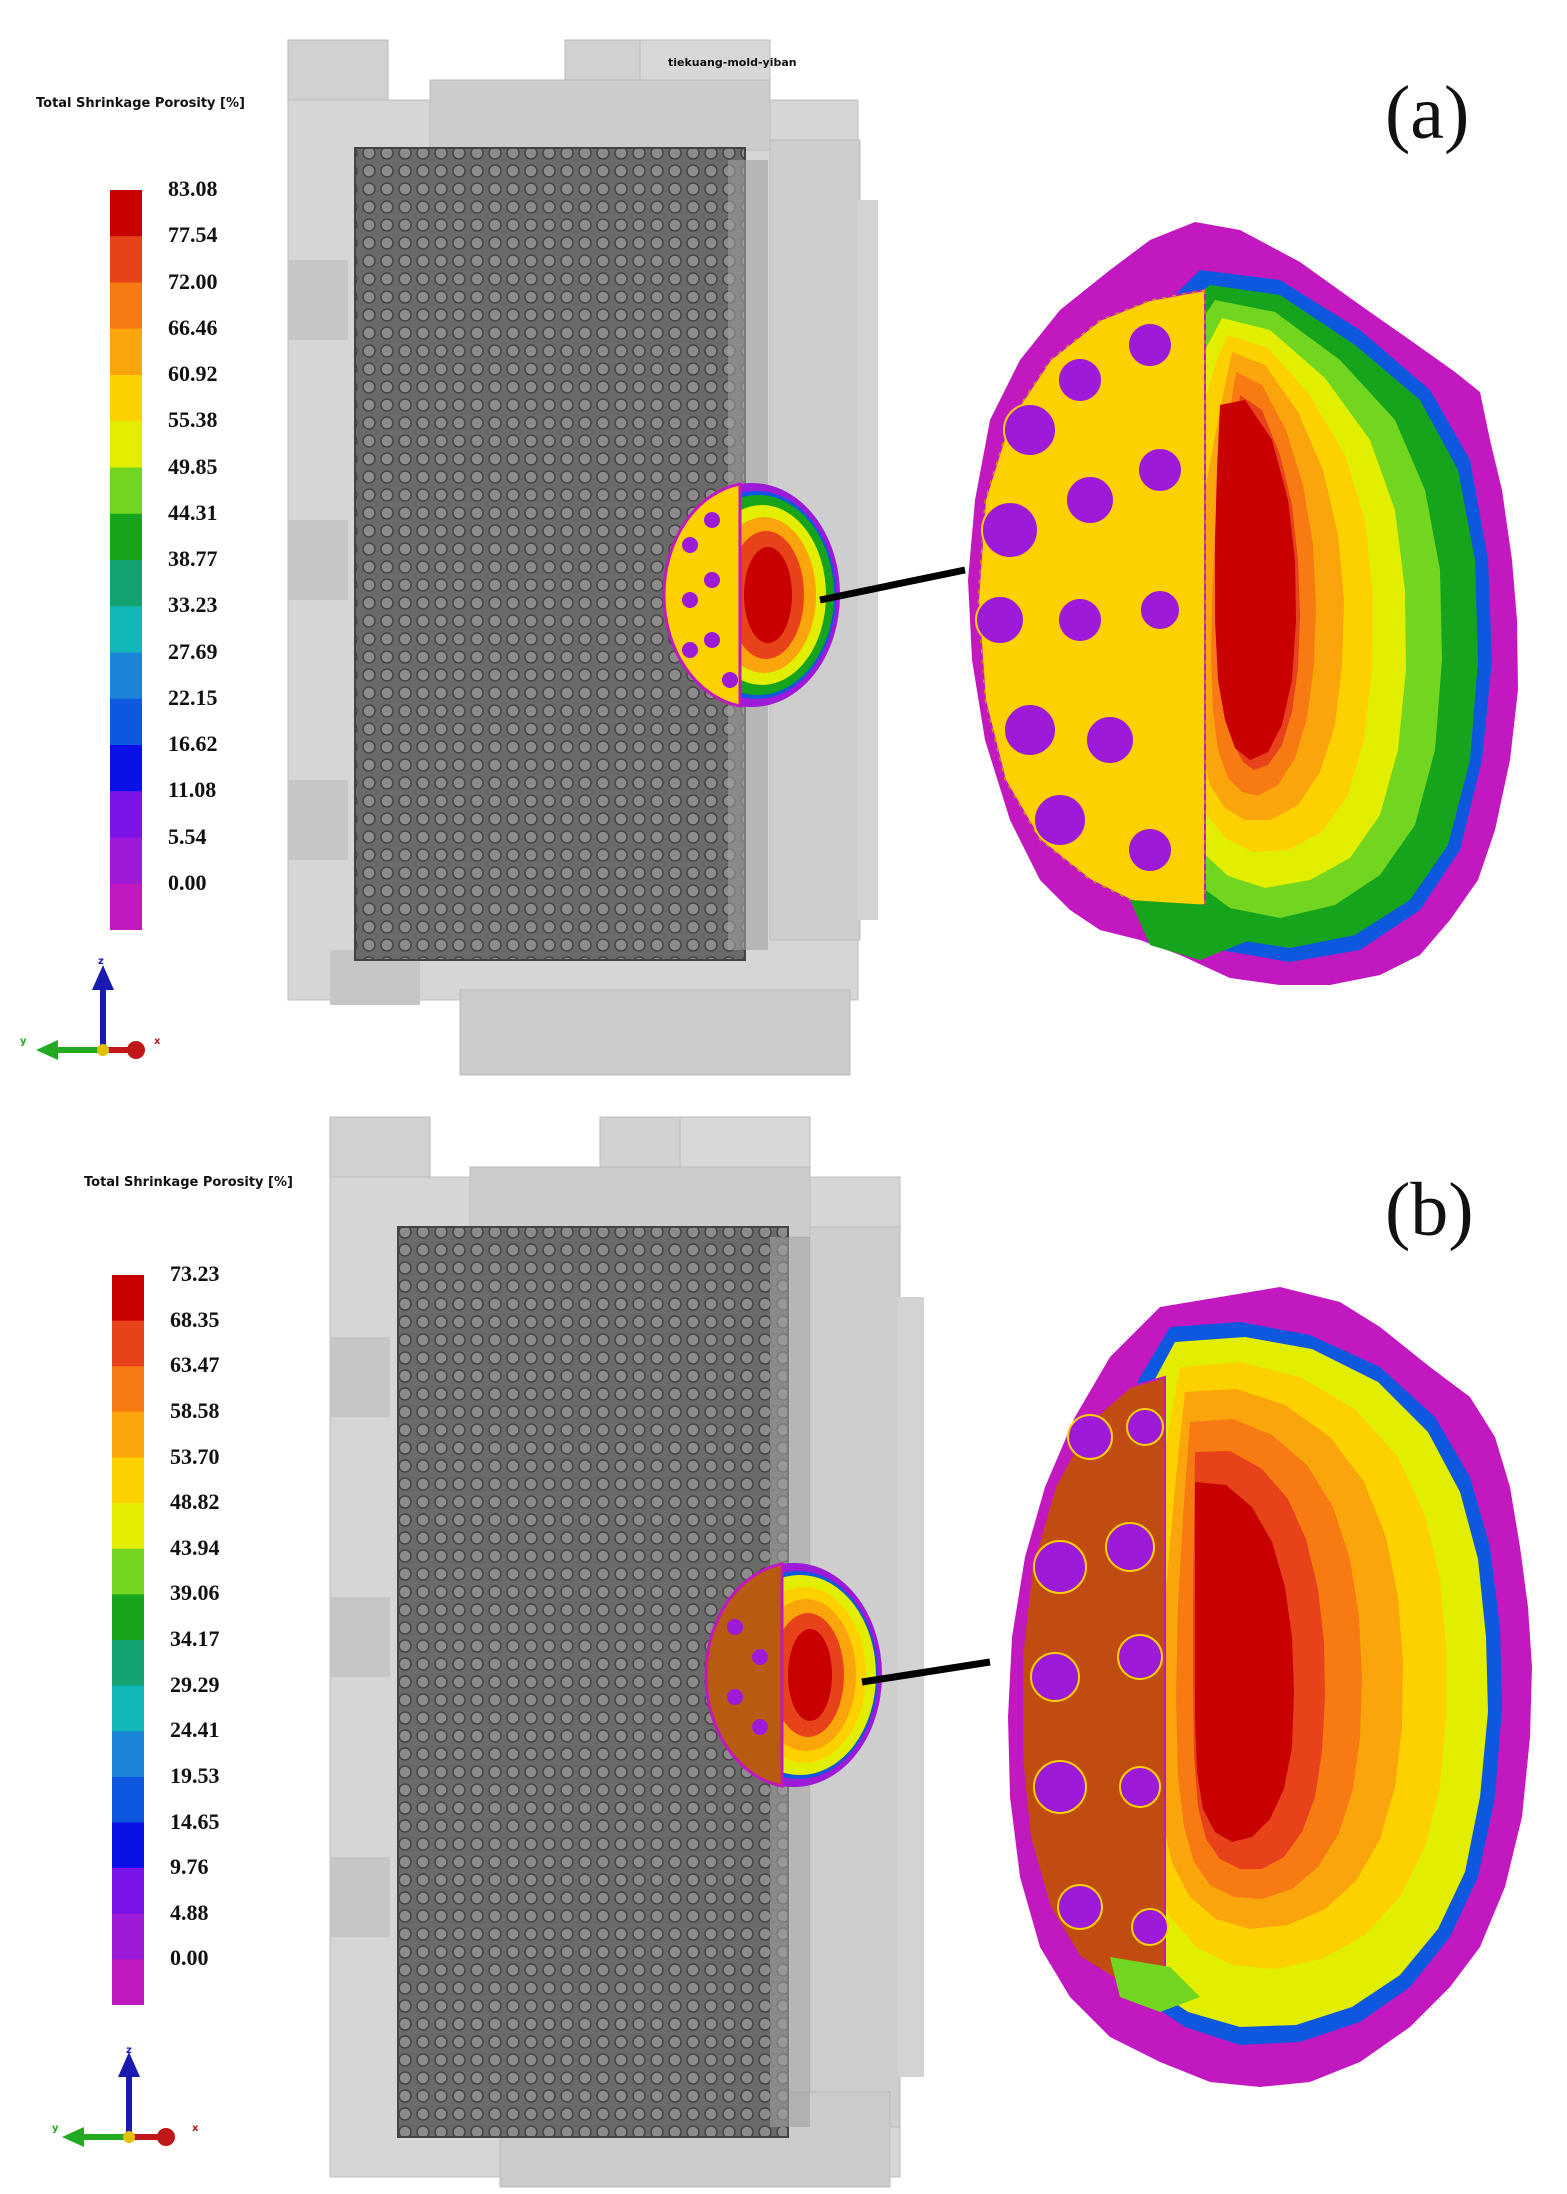  I want to click on model-name: tiekuang-mold-yiban, so click(732, 62).